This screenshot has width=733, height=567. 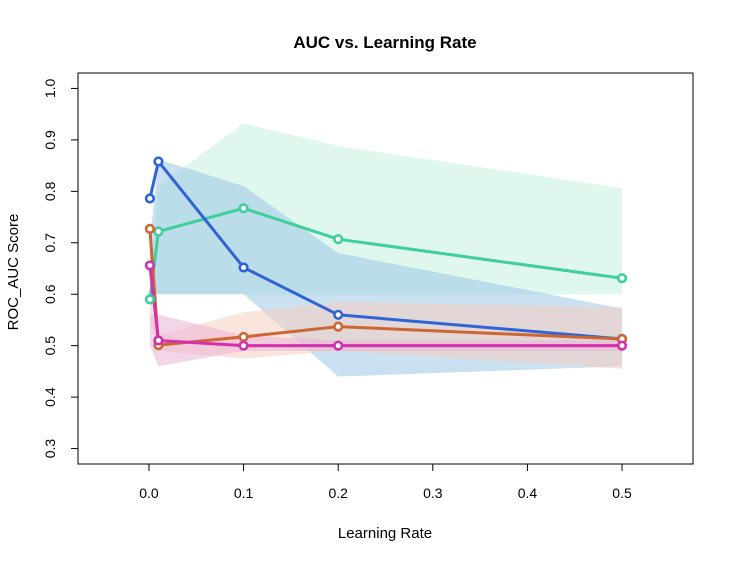 What do you see at coordinates (433, 493) in the screenshot?
I see `x-tick-label: 0.3` at bounding box center [433, 493].